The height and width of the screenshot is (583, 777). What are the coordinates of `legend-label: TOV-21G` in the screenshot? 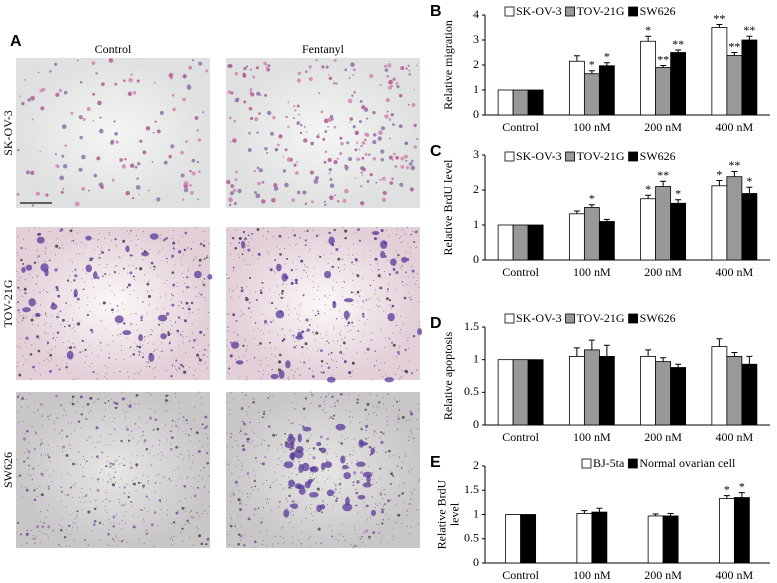 It's located at (601, 156).